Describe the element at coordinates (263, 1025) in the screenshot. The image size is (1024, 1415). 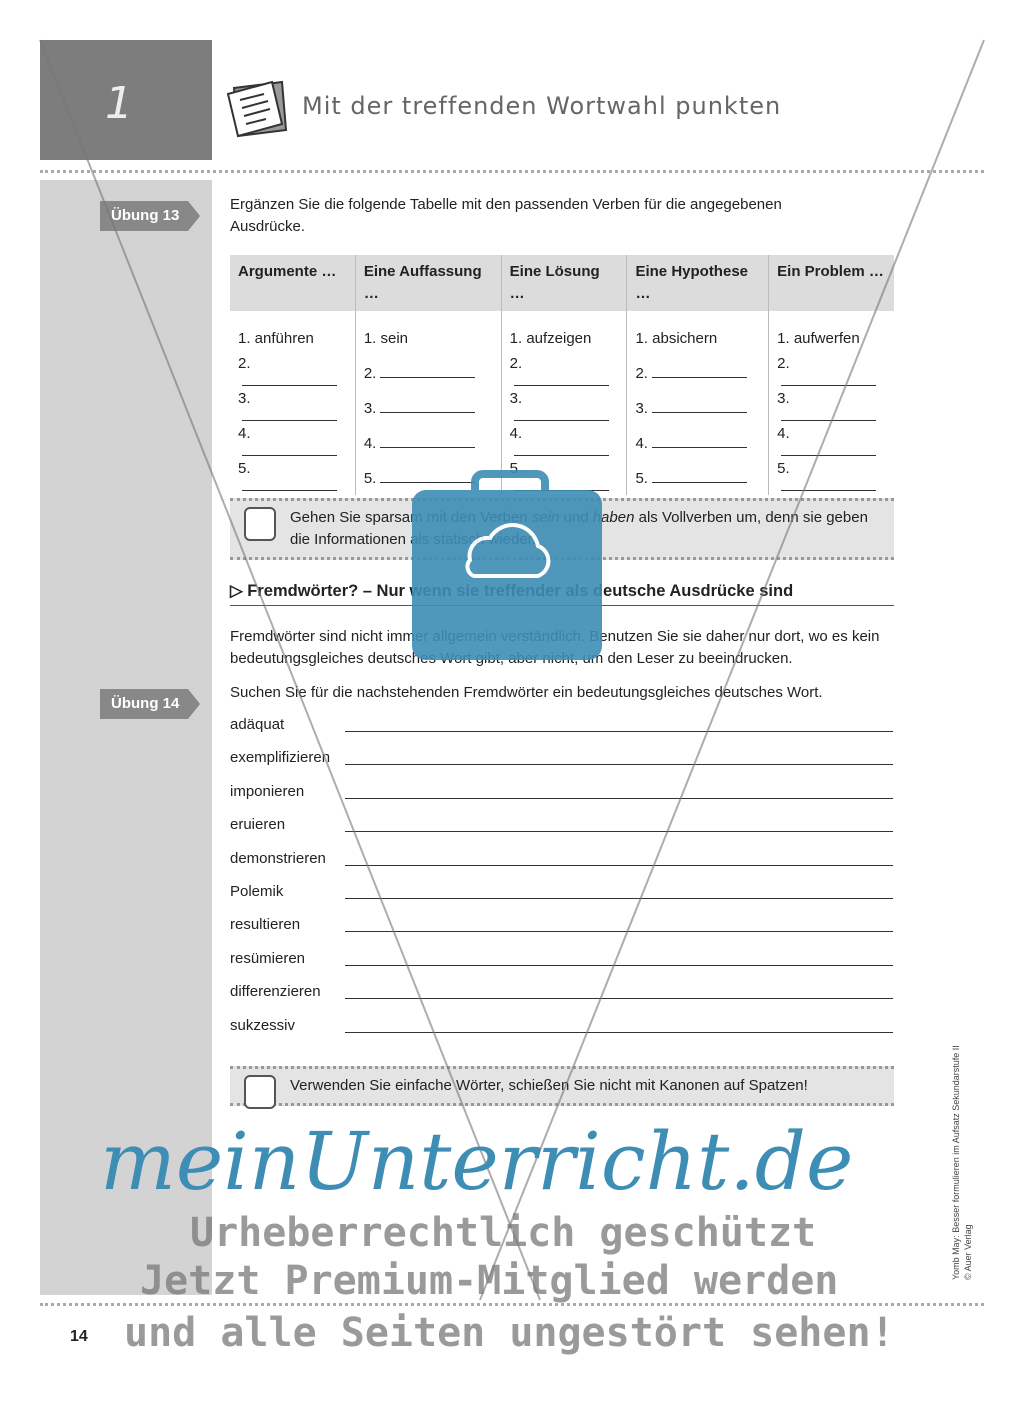
I see `foreign-word: sukzessiv` at that location.